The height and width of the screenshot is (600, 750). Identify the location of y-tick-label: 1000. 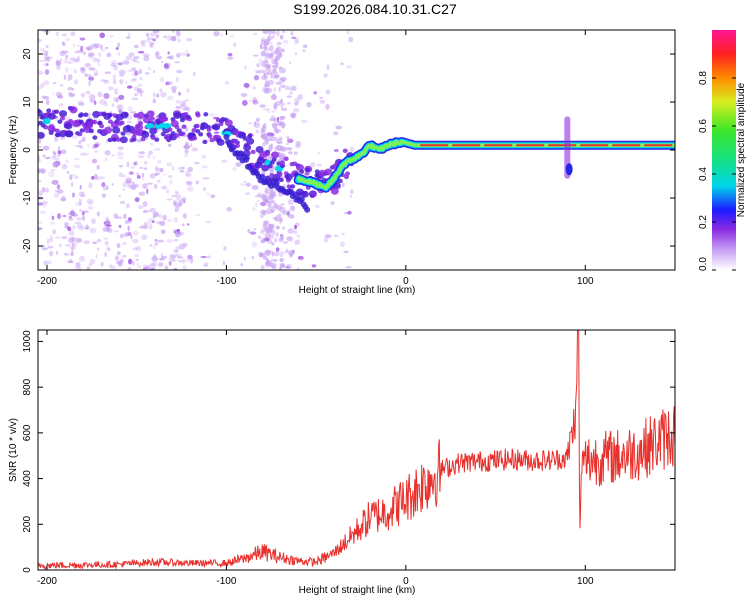
(27, 341).